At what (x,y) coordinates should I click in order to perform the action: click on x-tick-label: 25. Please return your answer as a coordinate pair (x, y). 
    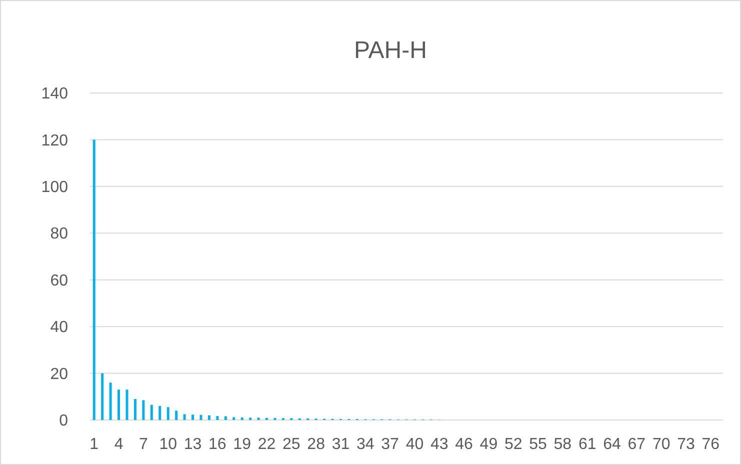
    Looking at the image, I should click on (291, 444).